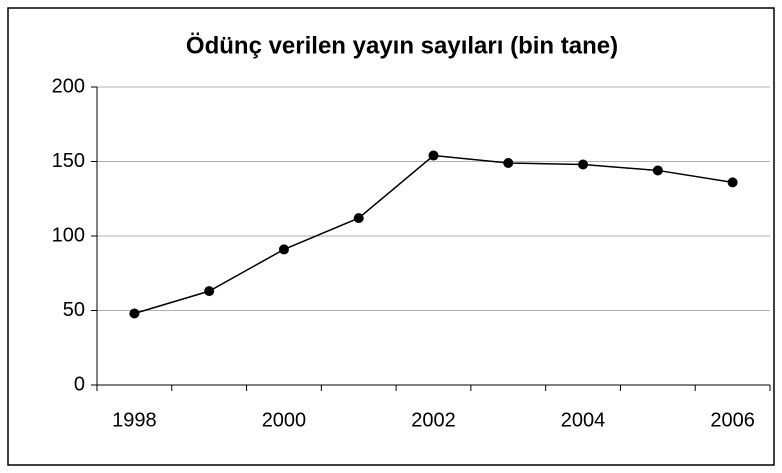  I want to click on chart-title: Ödünç verilen yayın sayıları (bin tane), so click(402, 45).